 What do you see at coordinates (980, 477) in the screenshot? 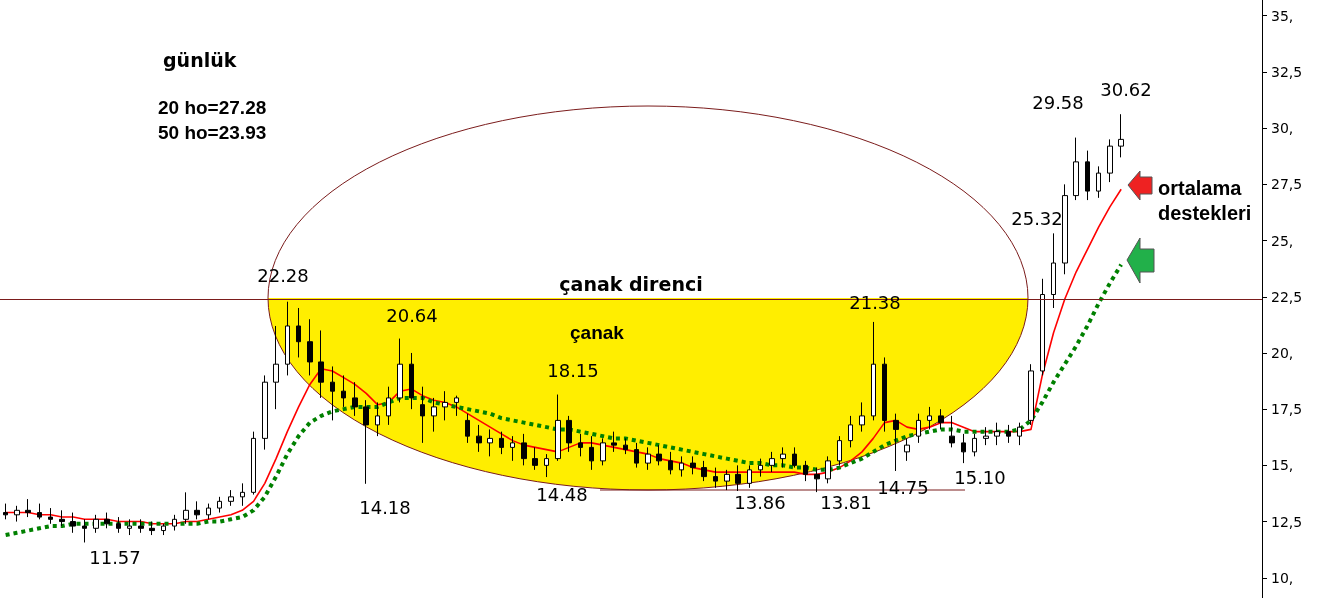
I see `annotation: 15.10` at bounding box center [980, 477].